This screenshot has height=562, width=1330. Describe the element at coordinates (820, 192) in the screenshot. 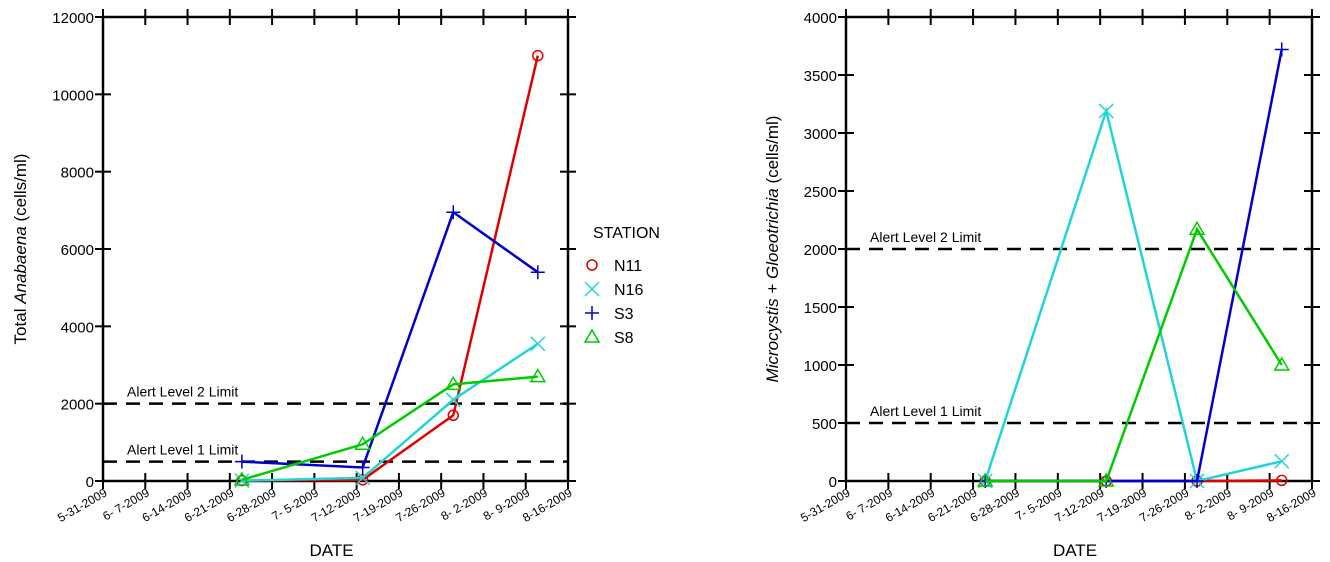

I see `y-tick-label: 2500` at that location.